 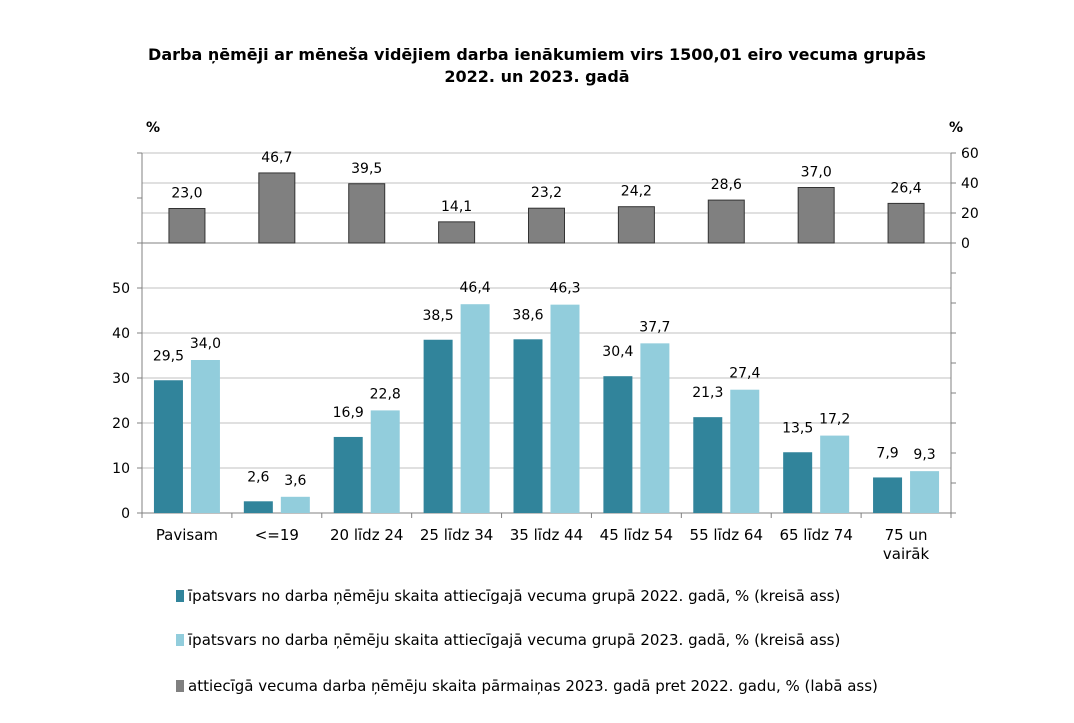 What do you see at coordinates (707, 393) in the screenshot?
I see `data-label-2022: 21,3` at bounding box center [707, 393].